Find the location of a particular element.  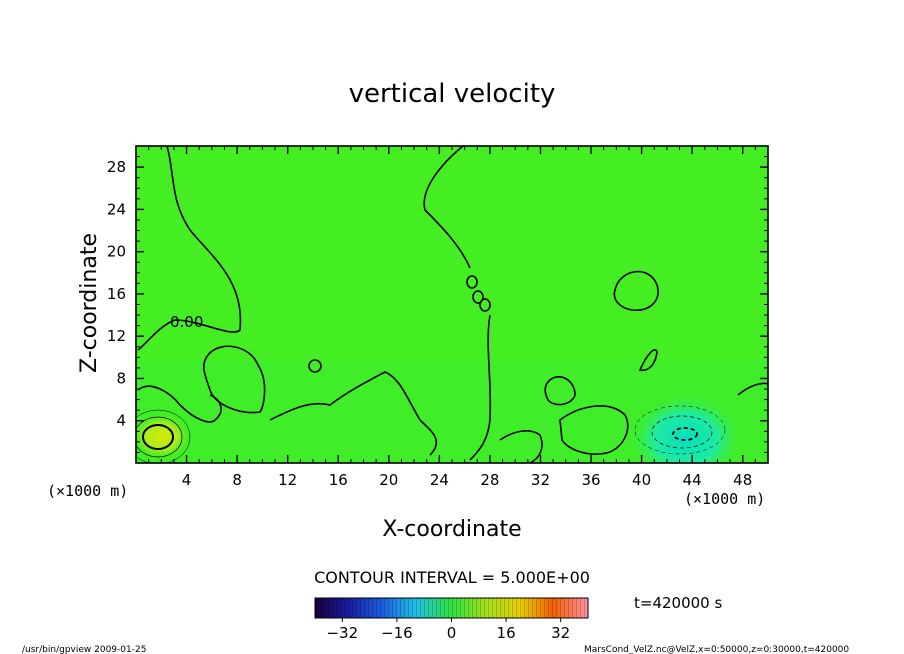

y-axis-label: Z-coordinate is located at coordinates (89, 303).